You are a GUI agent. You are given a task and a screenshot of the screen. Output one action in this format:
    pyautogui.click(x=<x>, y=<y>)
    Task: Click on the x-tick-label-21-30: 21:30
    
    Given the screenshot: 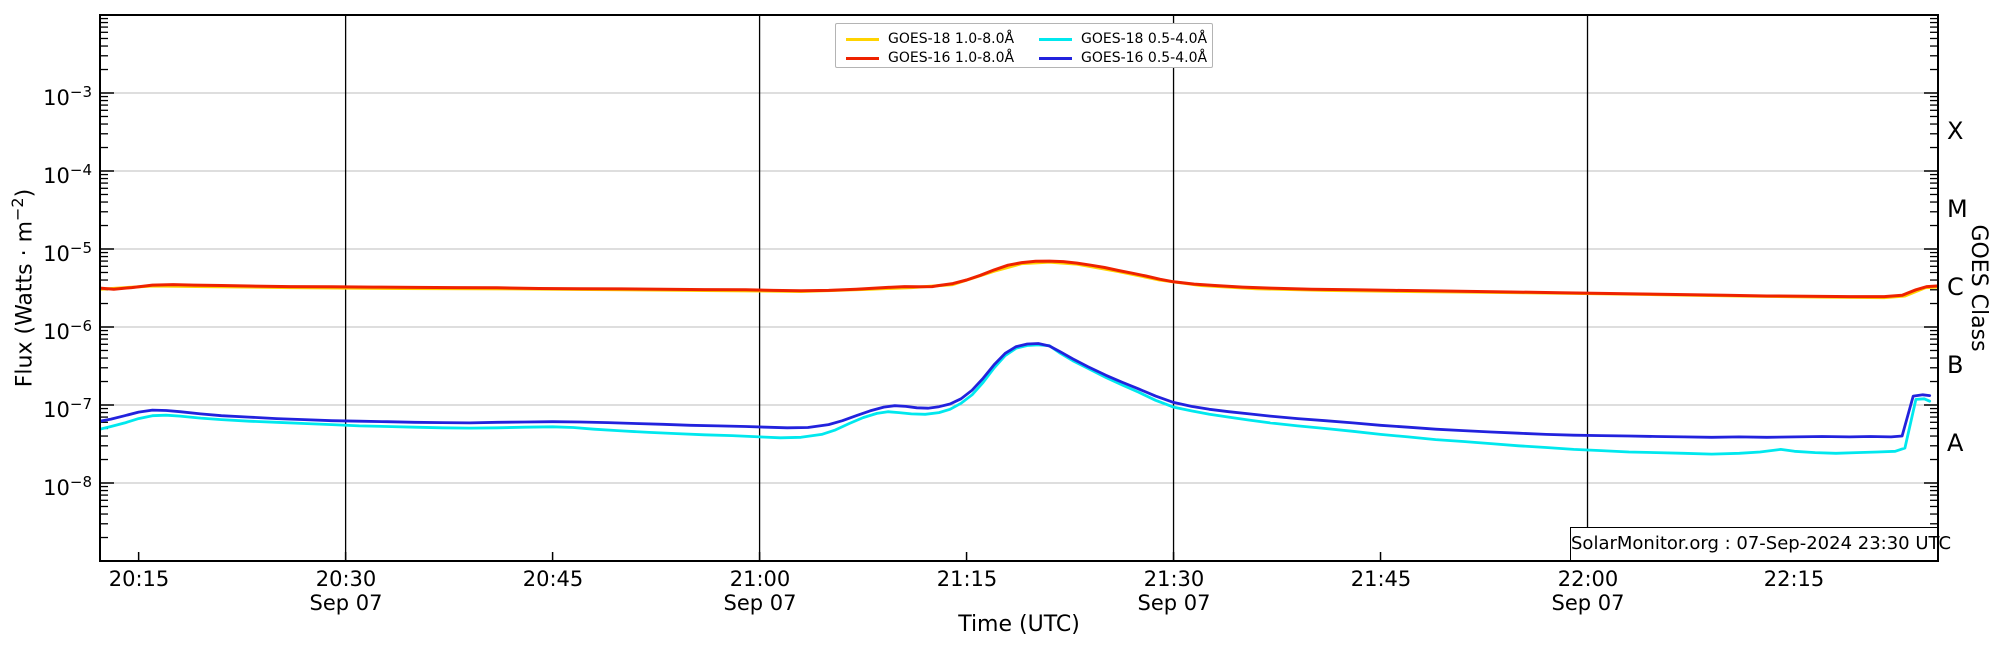 What is the action you would take?
    pyautogui.click(x=1174, y=579)
    